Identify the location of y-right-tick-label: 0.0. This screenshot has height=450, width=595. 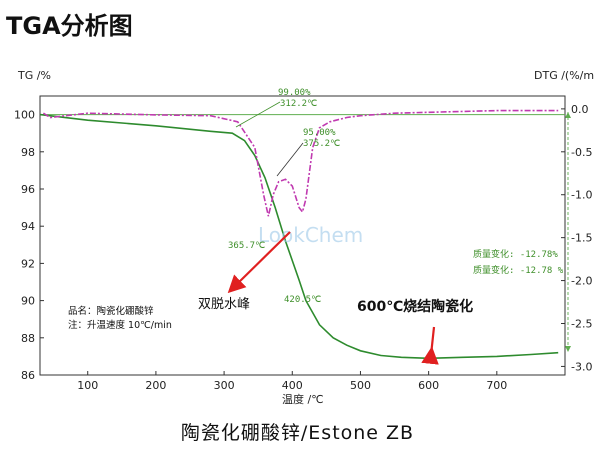
(580, 109).